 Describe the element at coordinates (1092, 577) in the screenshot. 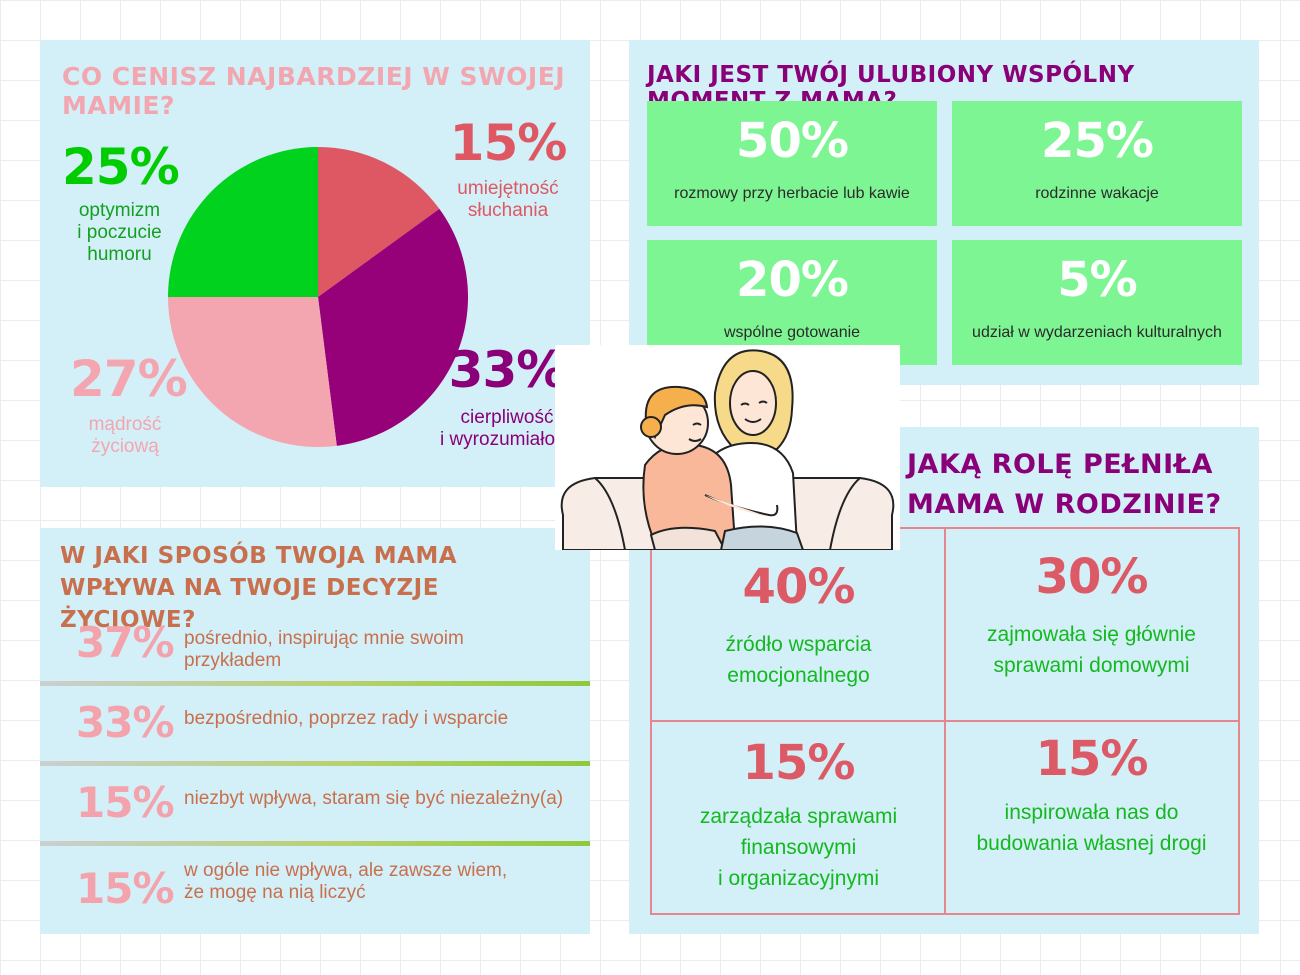

I see `role-pct: 30%` at that location.